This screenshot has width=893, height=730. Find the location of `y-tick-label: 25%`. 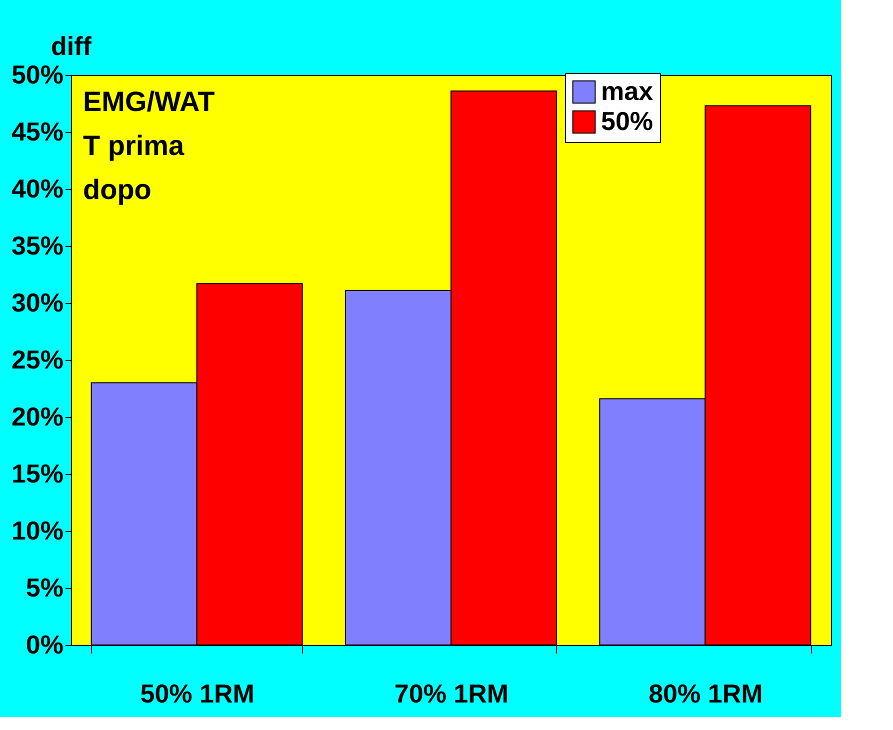

y-tick-label: 25% is located at coordinates (37, 359).